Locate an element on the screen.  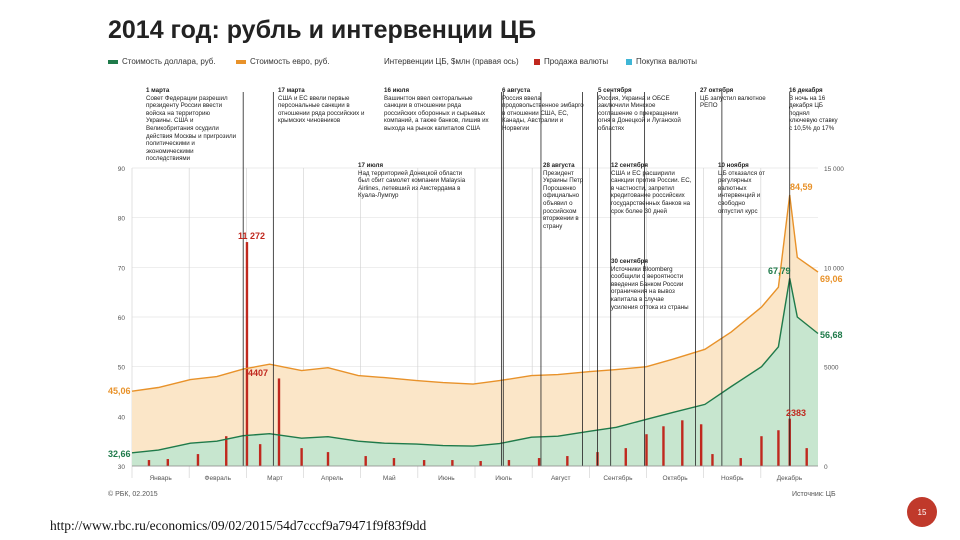
annotation-date: 16 декабря is located at coordinates (806, 90).